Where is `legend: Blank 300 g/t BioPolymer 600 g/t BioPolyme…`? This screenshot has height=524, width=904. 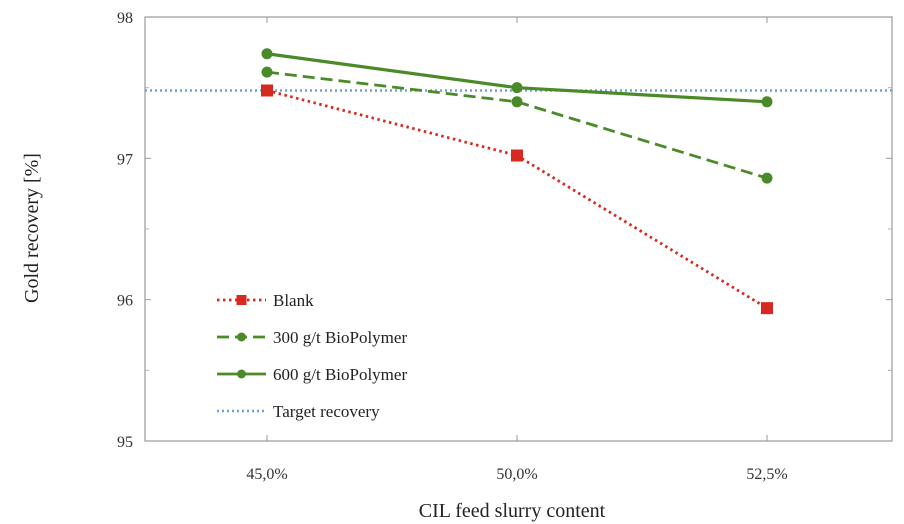
legend: Blank 300 g/t BioPolymer 600 g/t BioPolyme… is located at coordinates (312, 356).